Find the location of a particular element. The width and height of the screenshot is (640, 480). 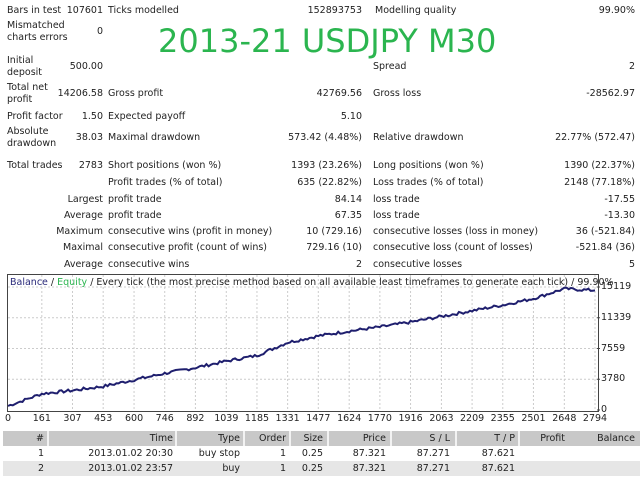

bars-in-test-label: Bars in test is located at coordinates (34, 10).